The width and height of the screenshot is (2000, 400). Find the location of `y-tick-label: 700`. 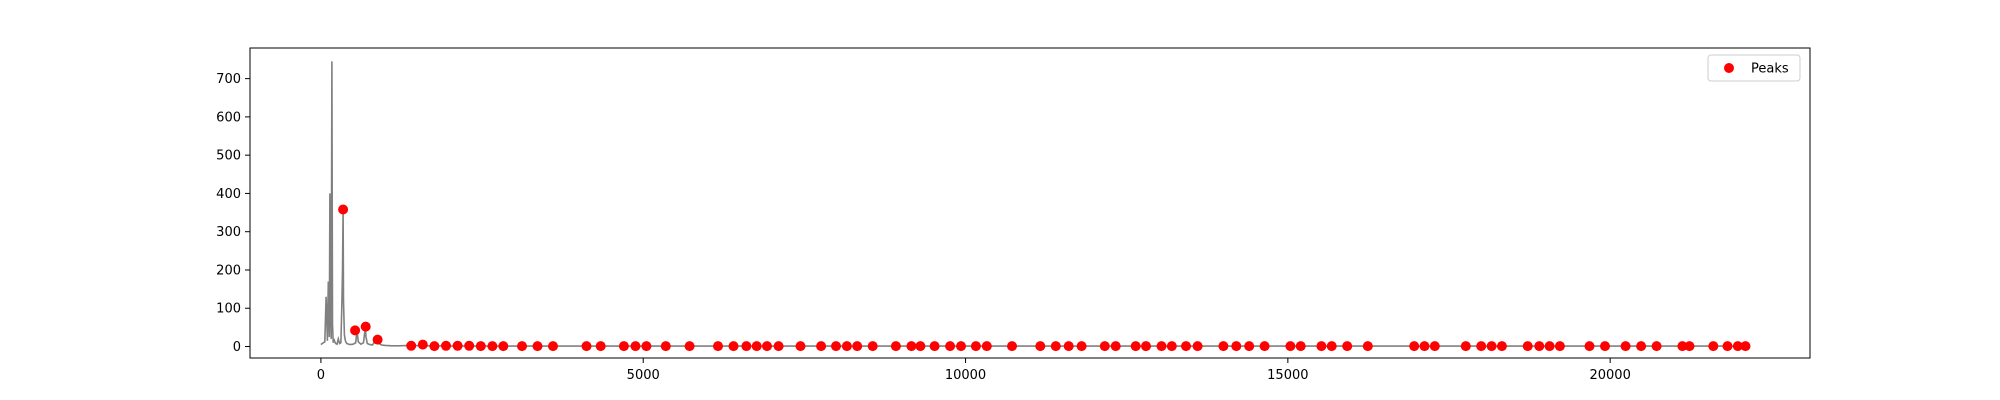

y-tick-label: 700 is located at coordinates (228, 79).